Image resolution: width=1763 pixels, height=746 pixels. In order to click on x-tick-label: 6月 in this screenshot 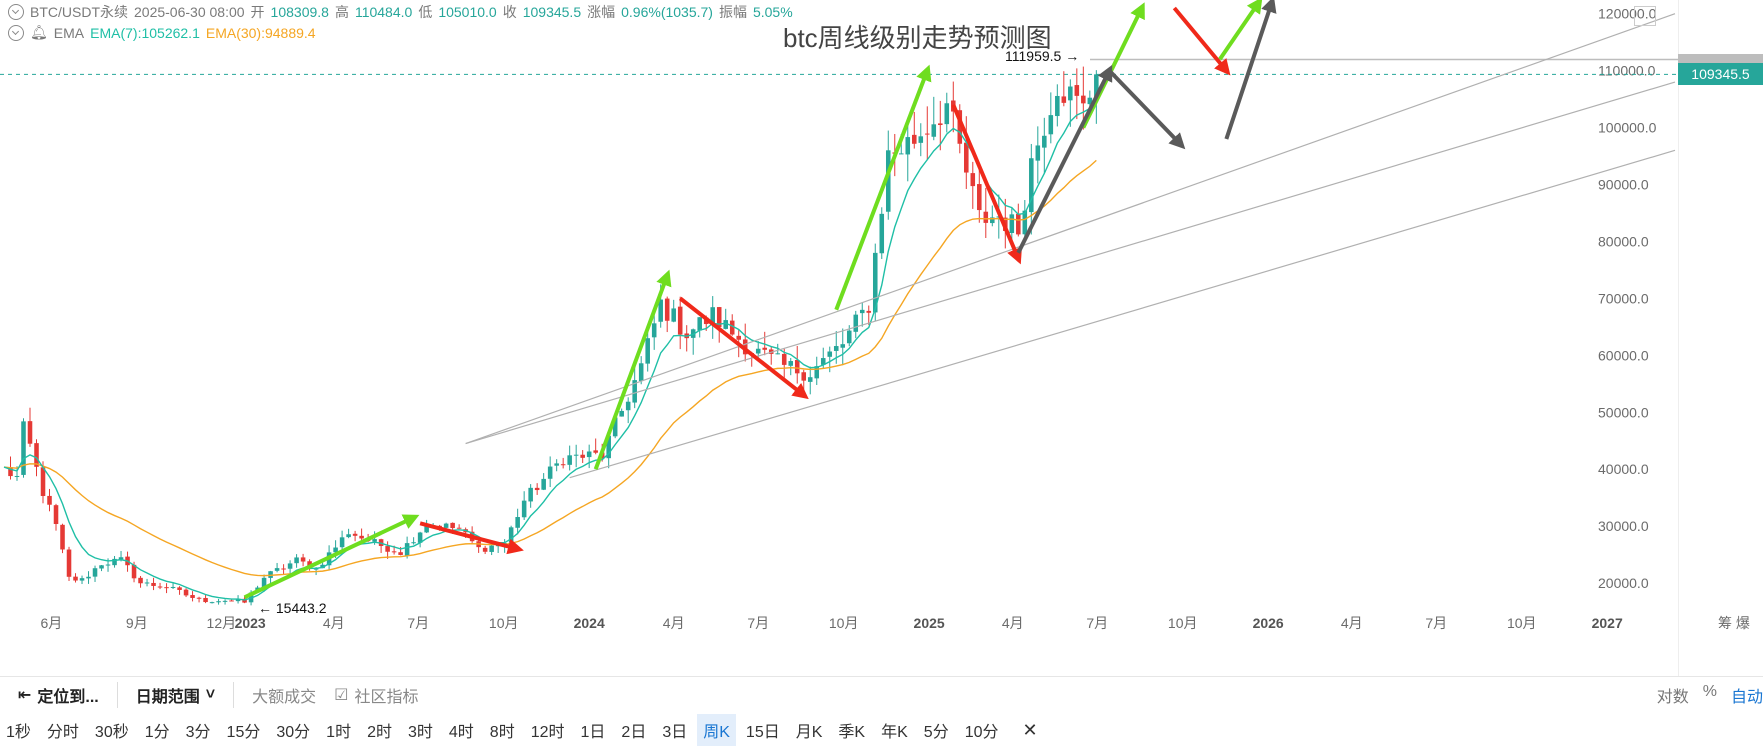, I will do `click(51, 623)`.